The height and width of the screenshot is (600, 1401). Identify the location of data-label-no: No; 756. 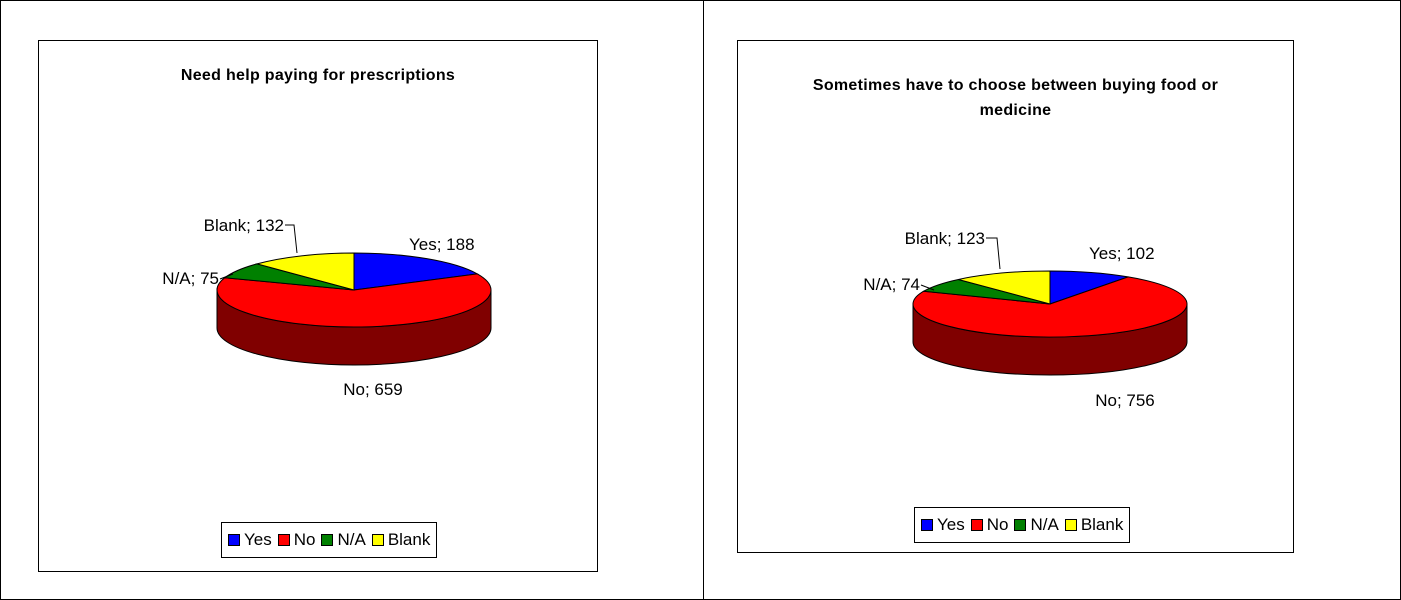
(1125, 400).